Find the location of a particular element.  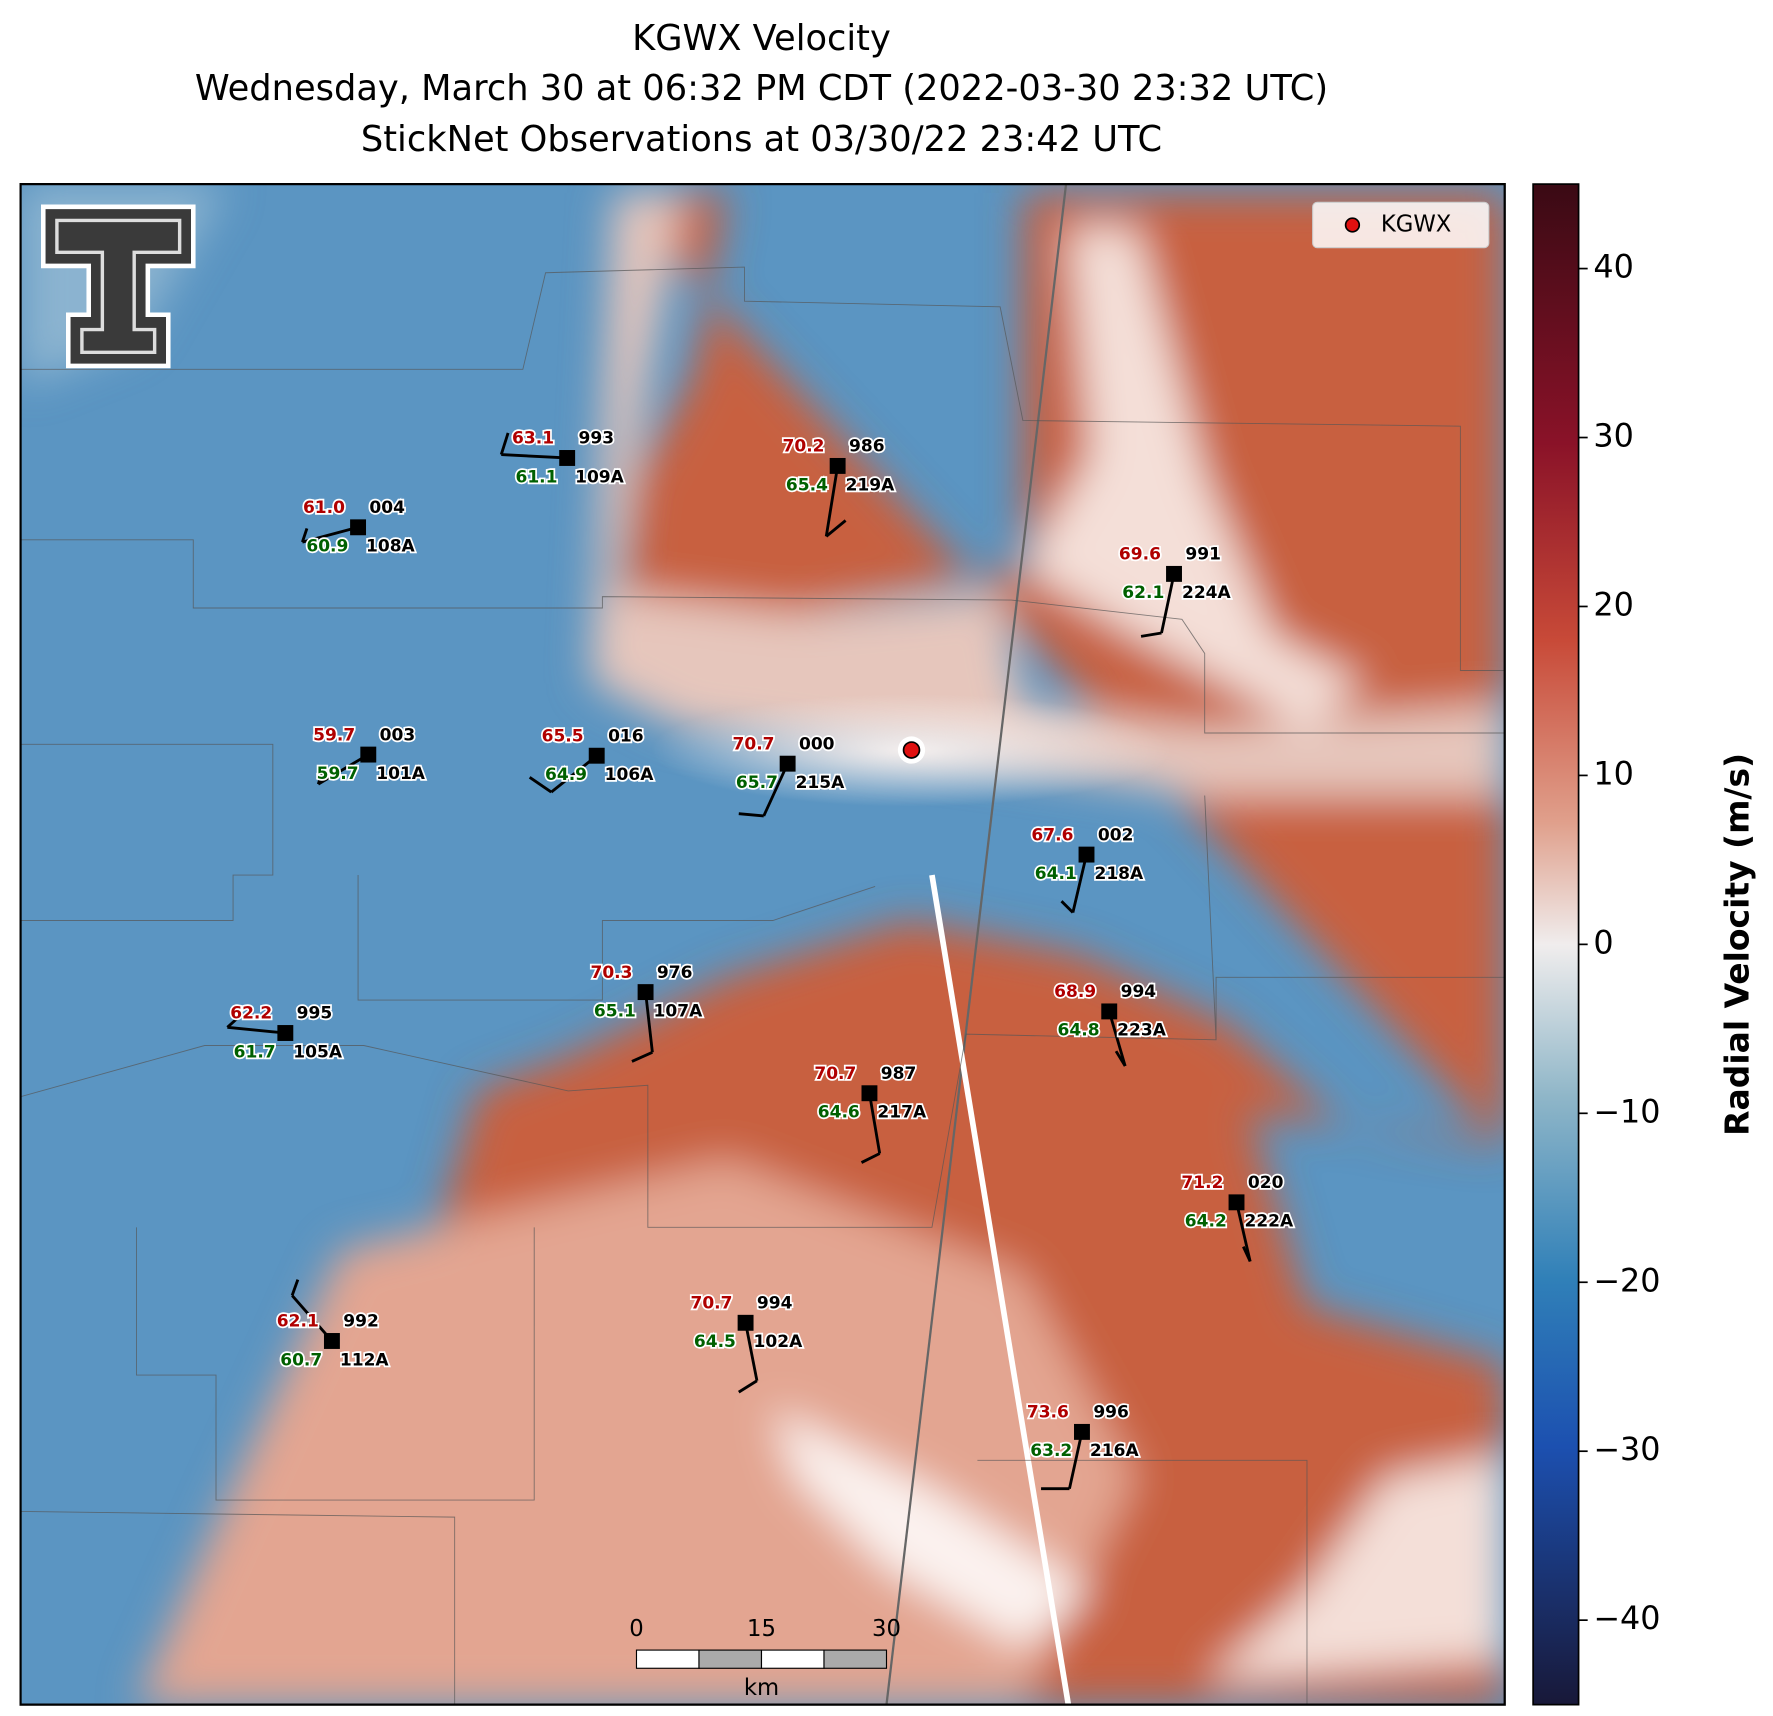

station: 62.2 995 61.7 105A is located at coordinates (285, 1033).